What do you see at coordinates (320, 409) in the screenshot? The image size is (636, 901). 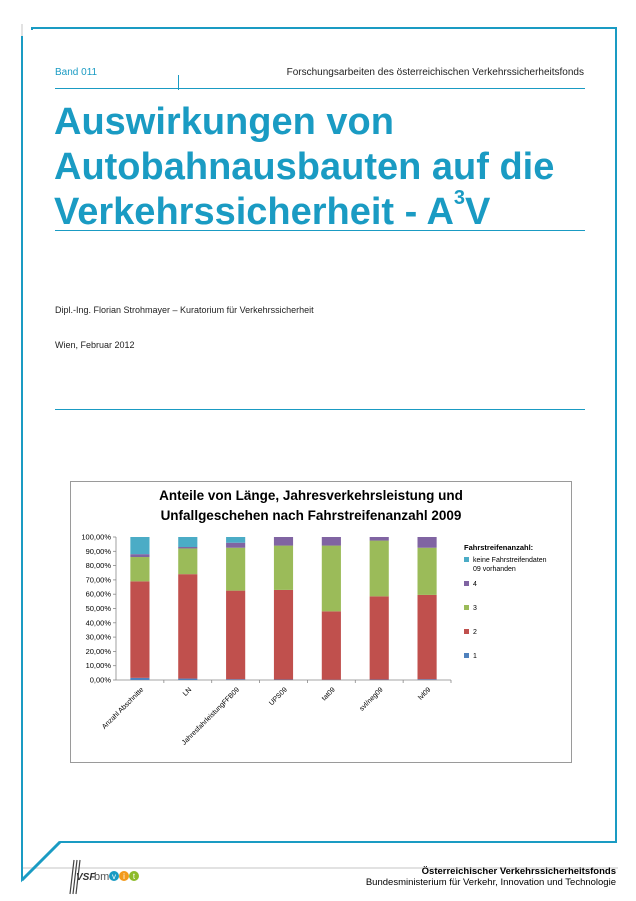 I see `section-divider` at bounding box center [320, 409].